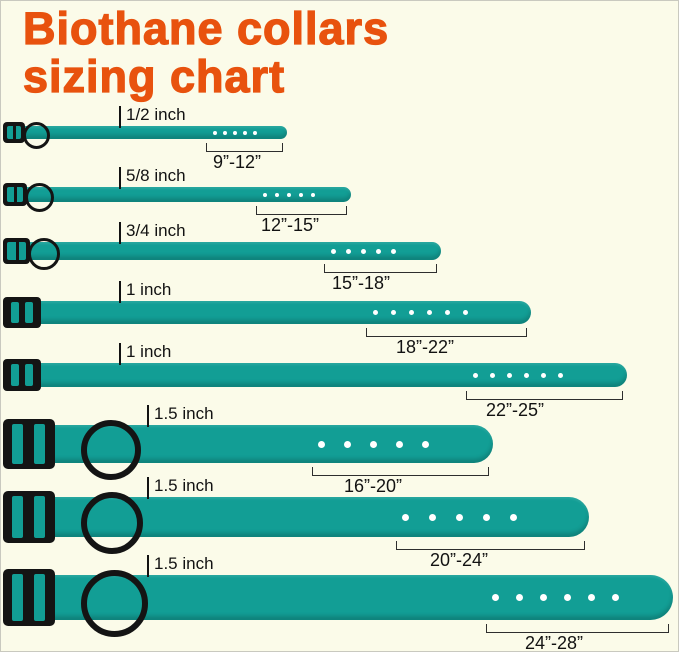 The width and height of the screenshot is (679, 652). Describe the element at coordinates (154, 76) in the screenshot. I see `title-line-2: sizing chart` at that location.